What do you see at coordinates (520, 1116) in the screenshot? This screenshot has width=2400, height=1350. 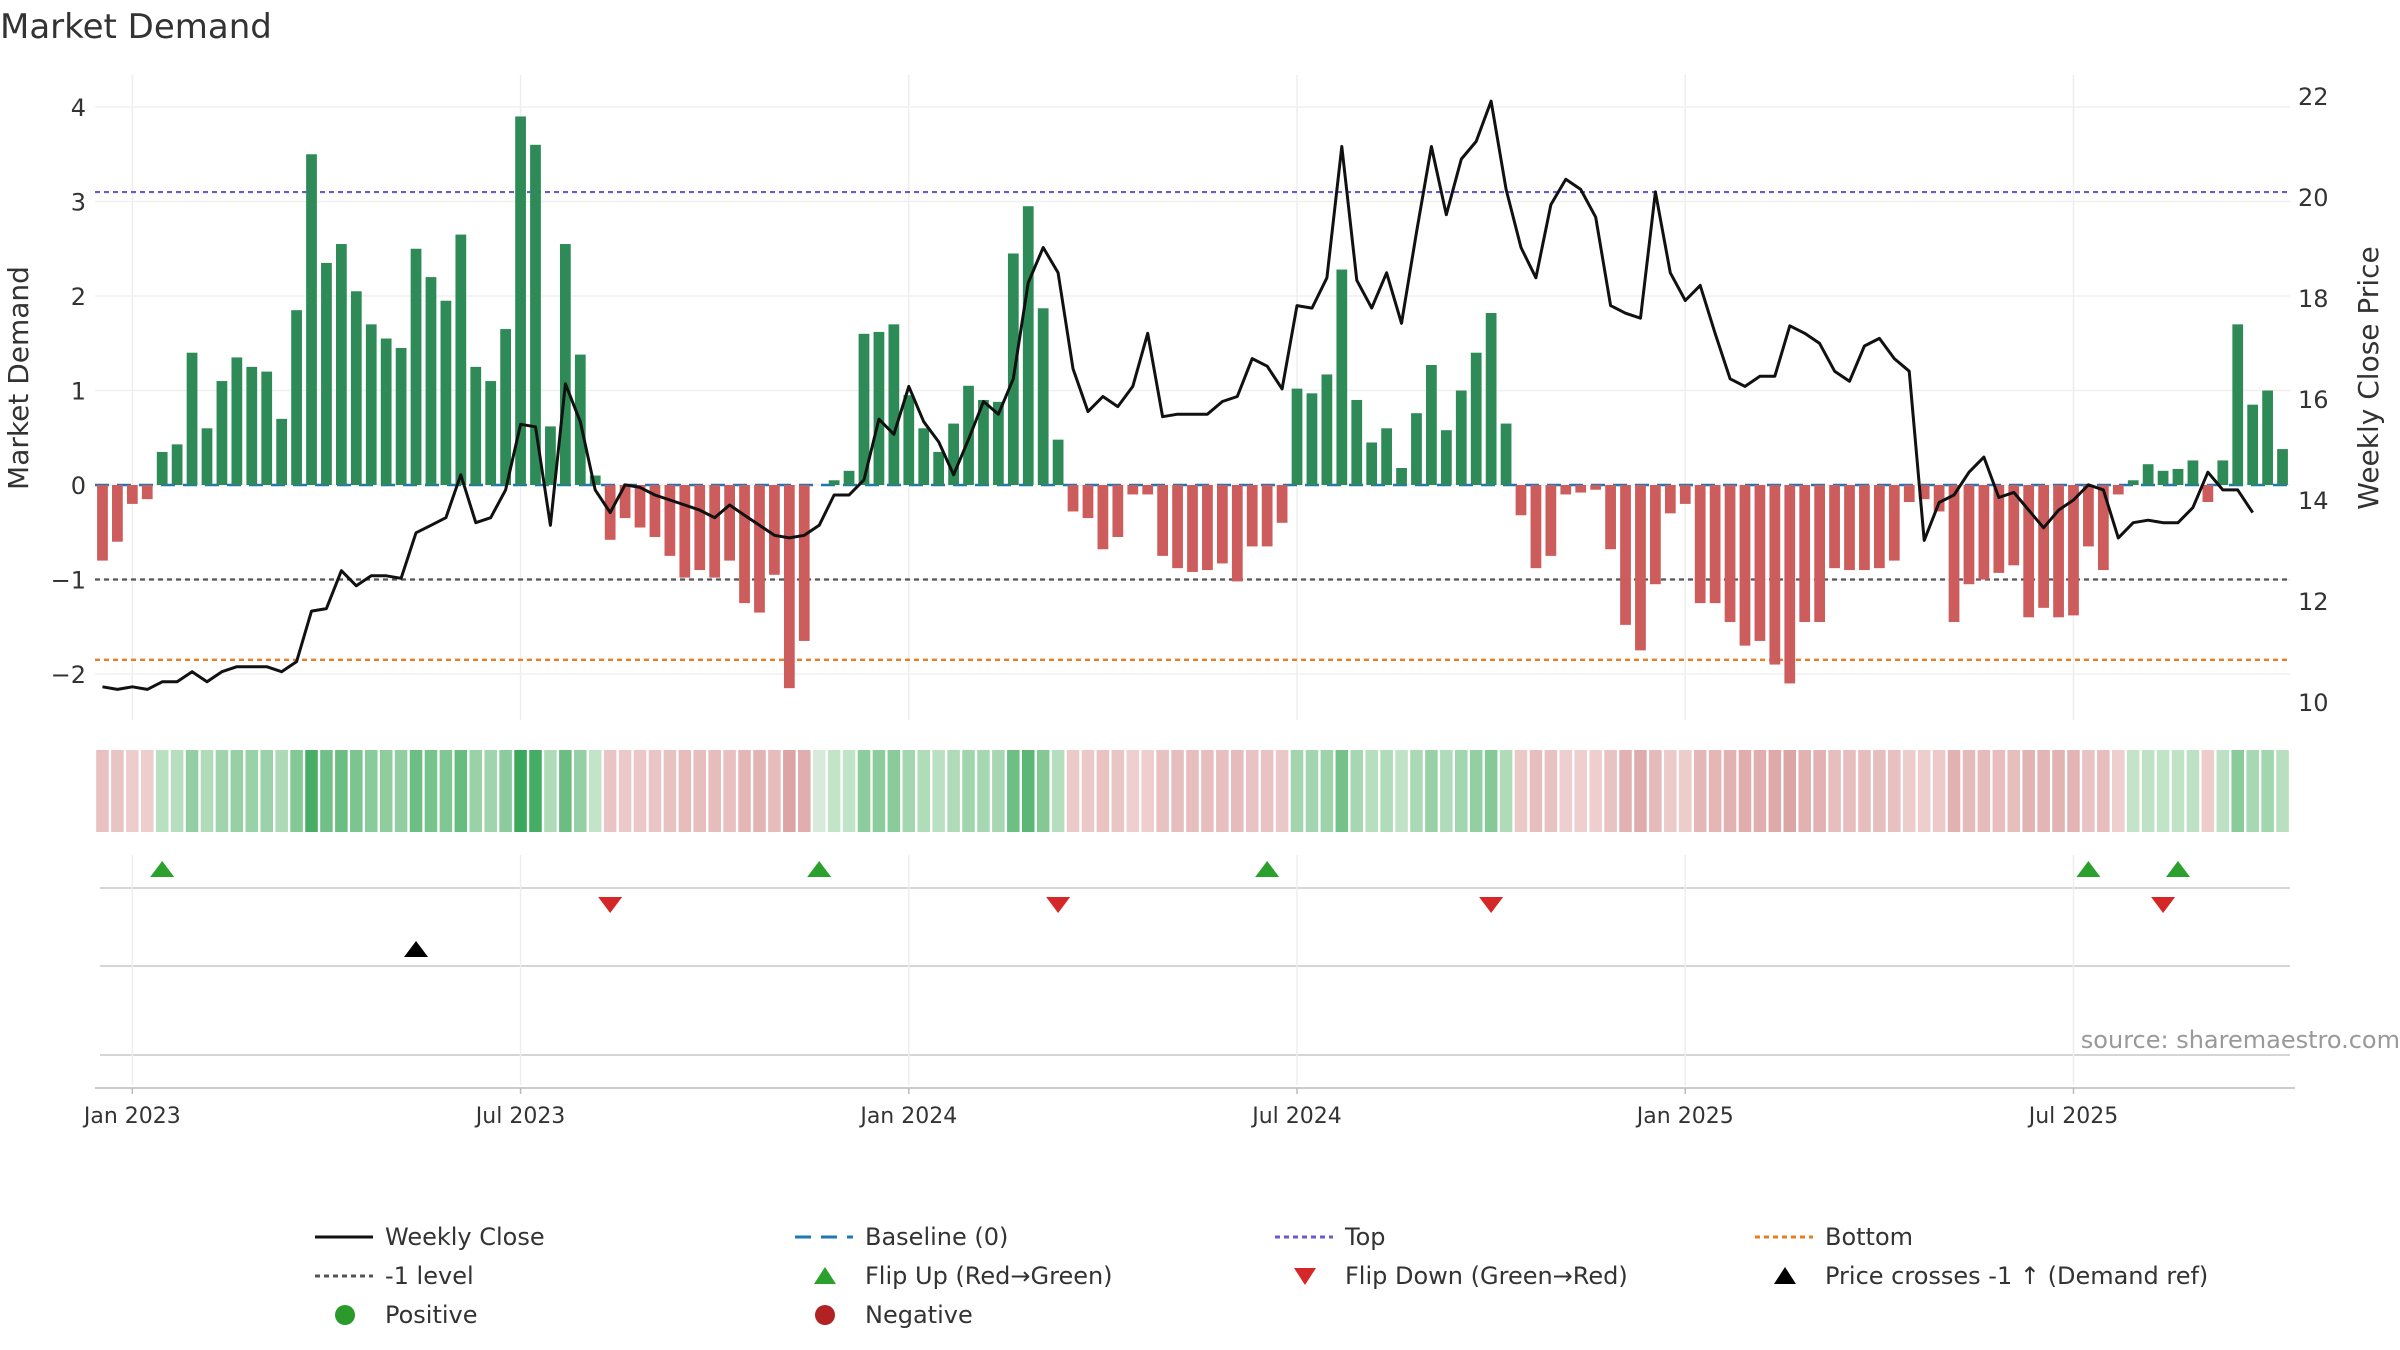 I see `x-tick-label: Jul 2023` at bounding box center [520, 1116].